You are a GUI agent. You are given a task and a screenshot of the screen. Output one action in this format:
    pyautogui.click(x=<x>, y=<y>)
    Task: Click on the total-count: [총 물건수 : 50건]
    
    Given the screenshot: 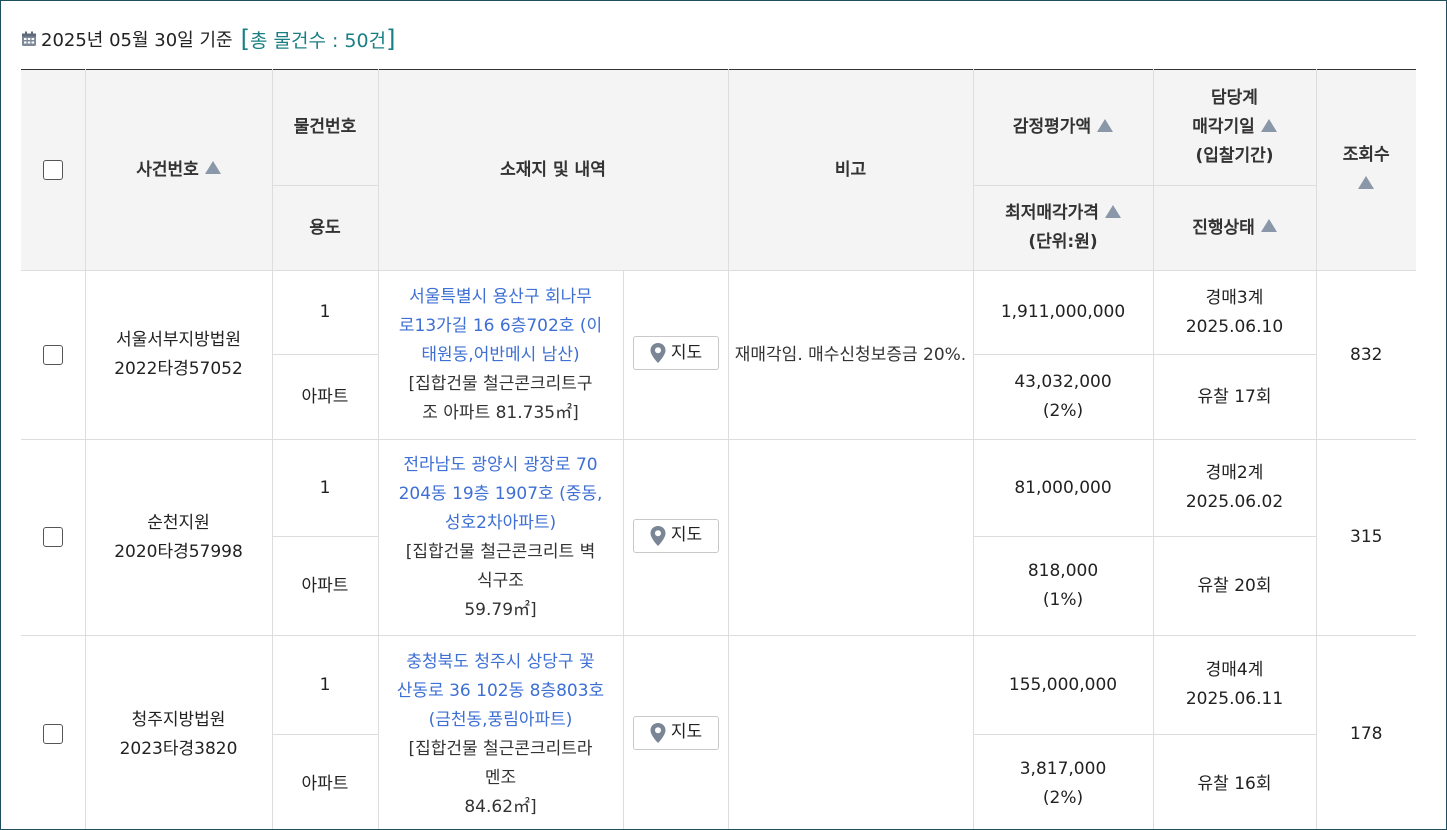 What is the action you would take?
    pyautogui.click(x=318, y=38)
    